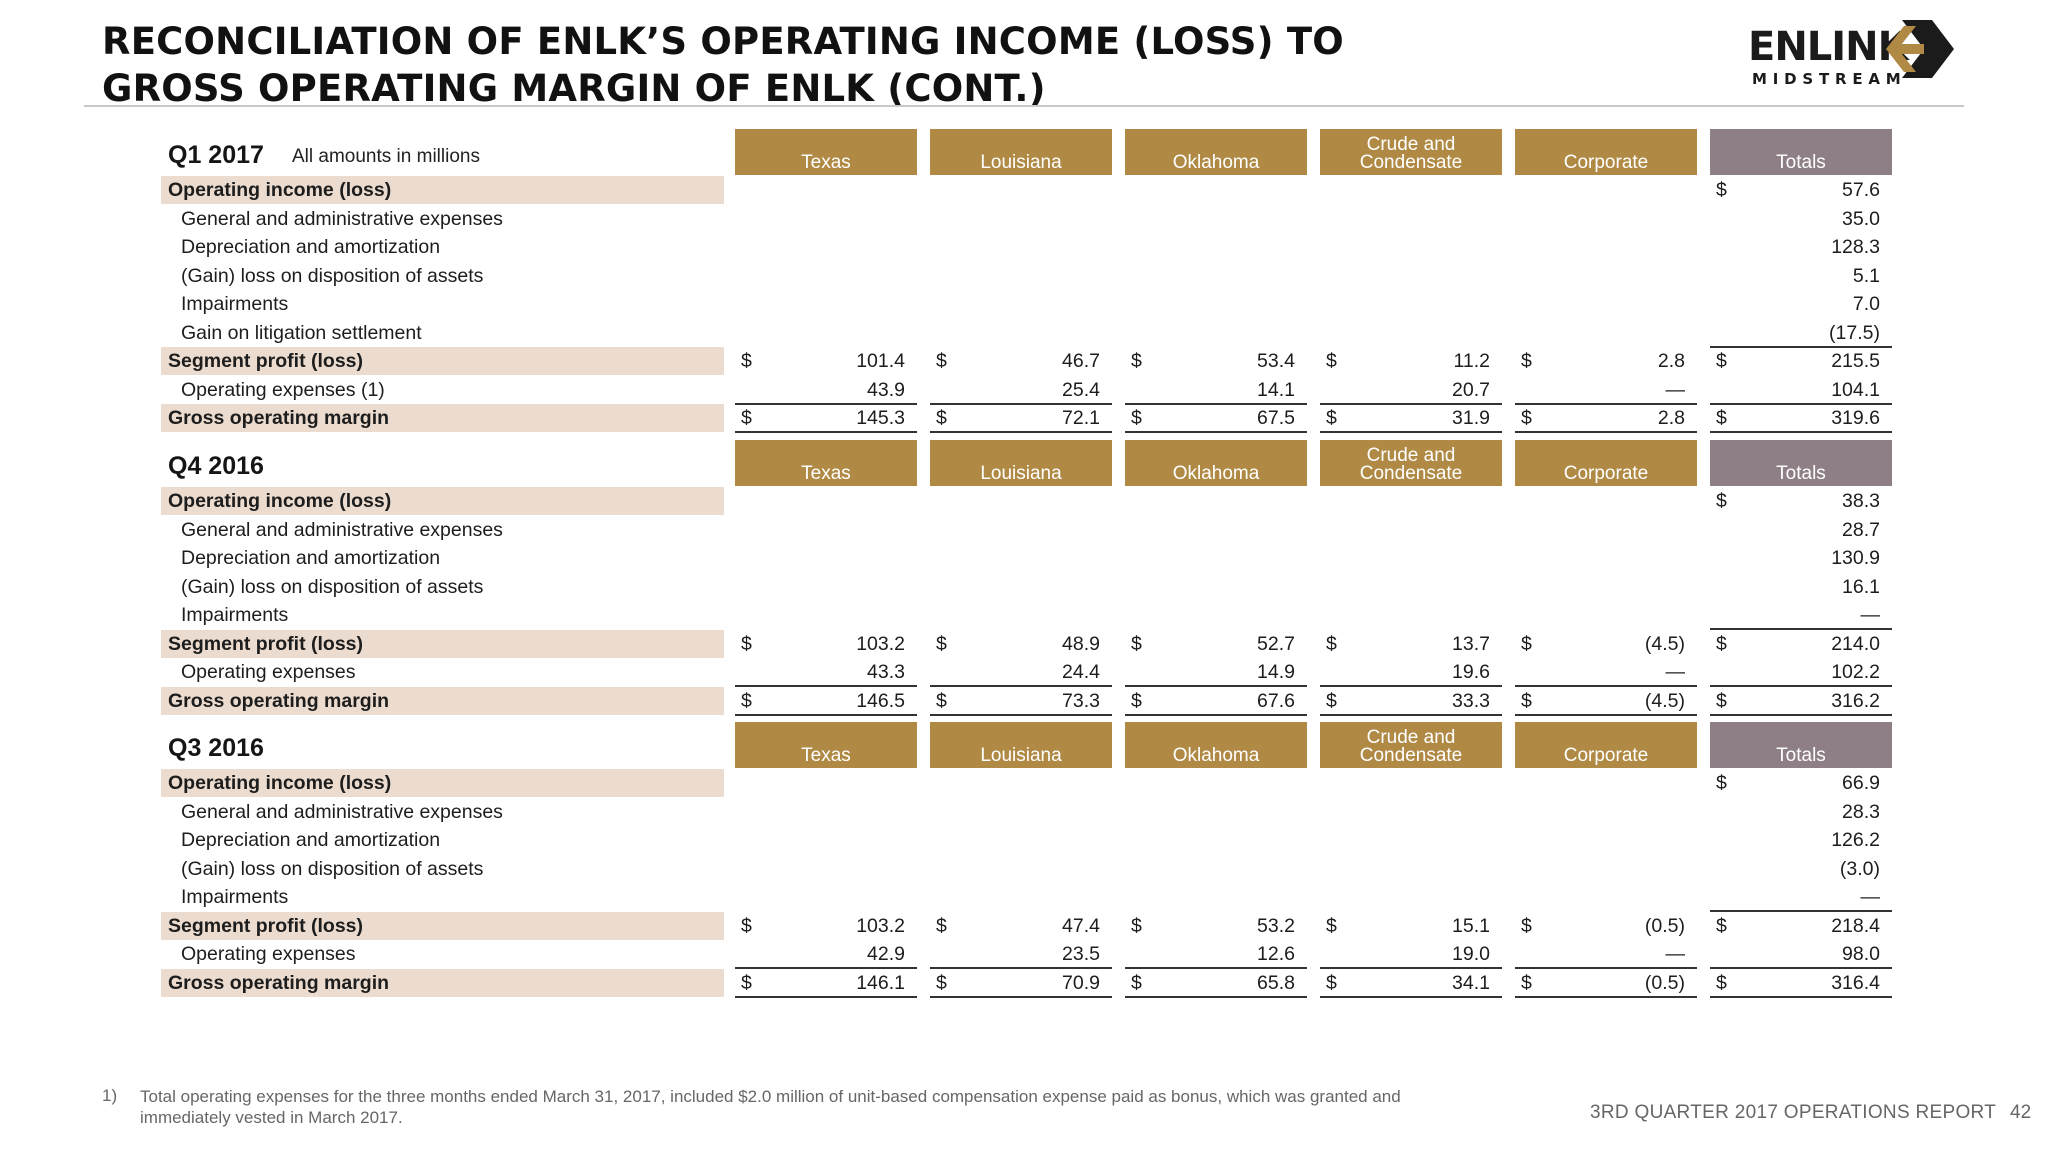  What do you see at coordinates (1795, 672) in the screenshot?
I see `table-cell: 102.2` at bounding box center [1795, 672].